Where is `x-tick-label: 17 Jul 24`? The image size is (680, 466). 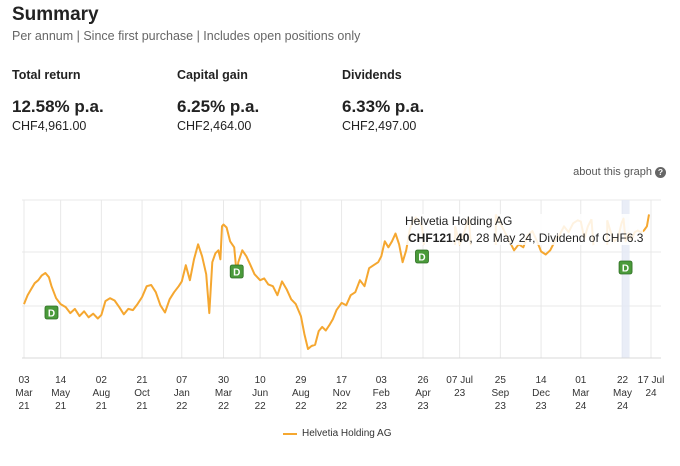
x-tick-label: 17 Jul 24 is located at coordinates (651, 387).